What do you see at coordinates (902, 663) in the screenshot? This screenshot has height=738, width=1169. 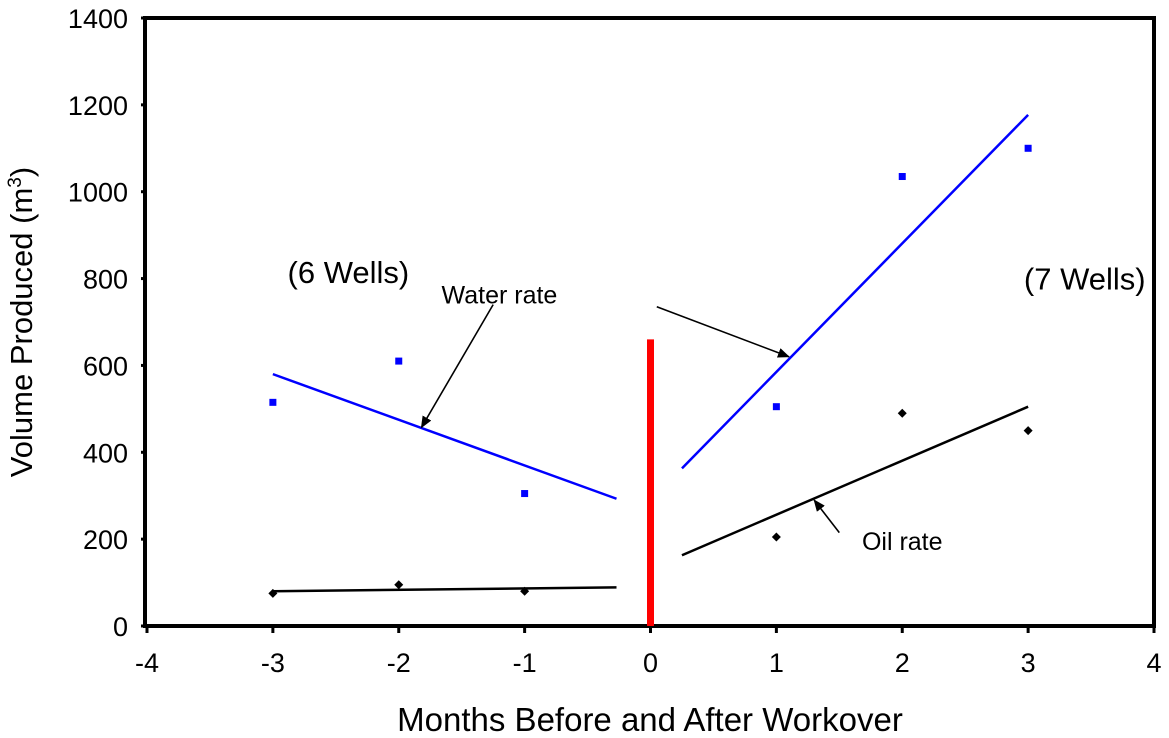 I see `x-tick-label: 2` at bounding box center [902, 663].